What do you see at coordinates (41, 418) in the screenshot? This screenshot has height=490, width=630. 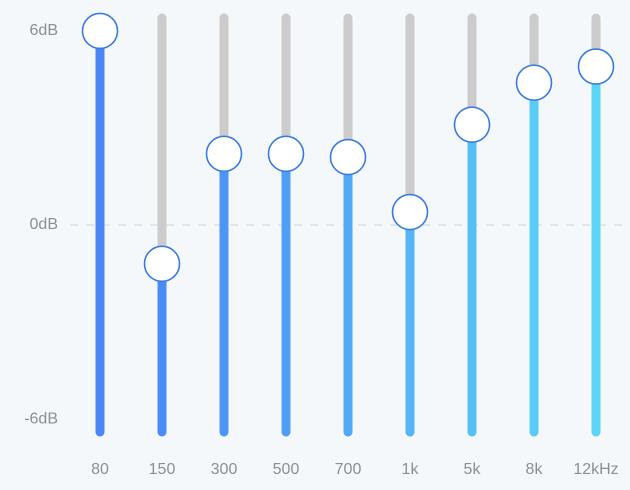 I see `y-tick-label: -6dB` at bounding box center [41, 418].